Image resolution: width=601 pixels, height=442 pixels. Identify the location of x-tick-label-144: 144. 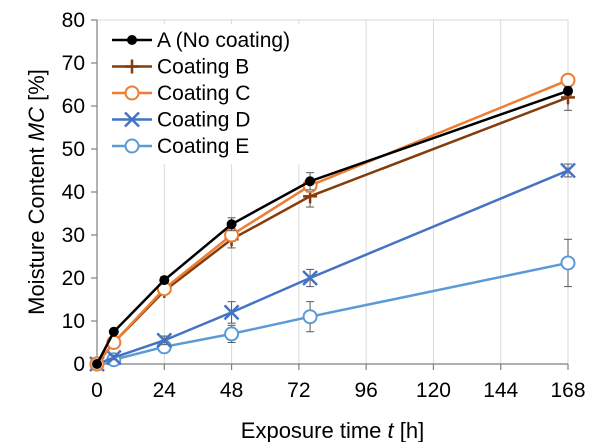
(500, 390).